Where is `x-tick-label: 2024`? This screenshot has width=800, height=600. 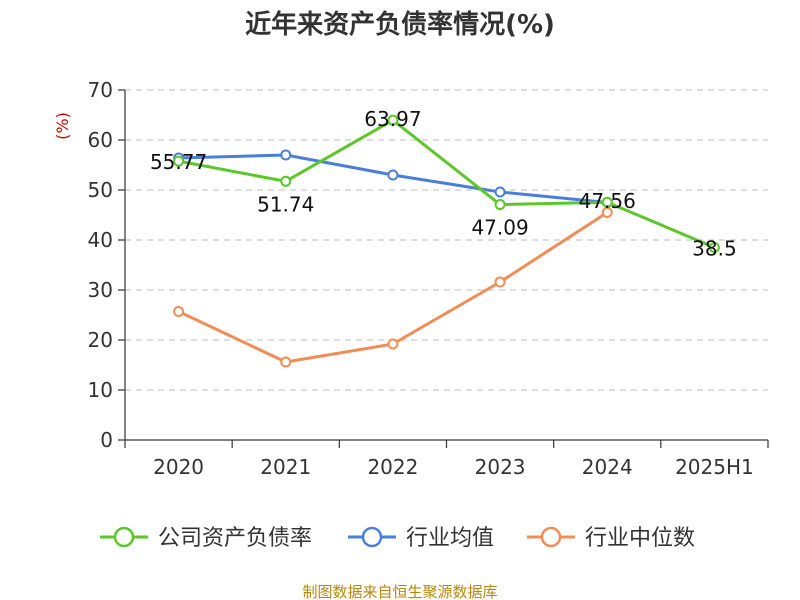 x-tick-label: 2024 is located at coordinates (607, 467).